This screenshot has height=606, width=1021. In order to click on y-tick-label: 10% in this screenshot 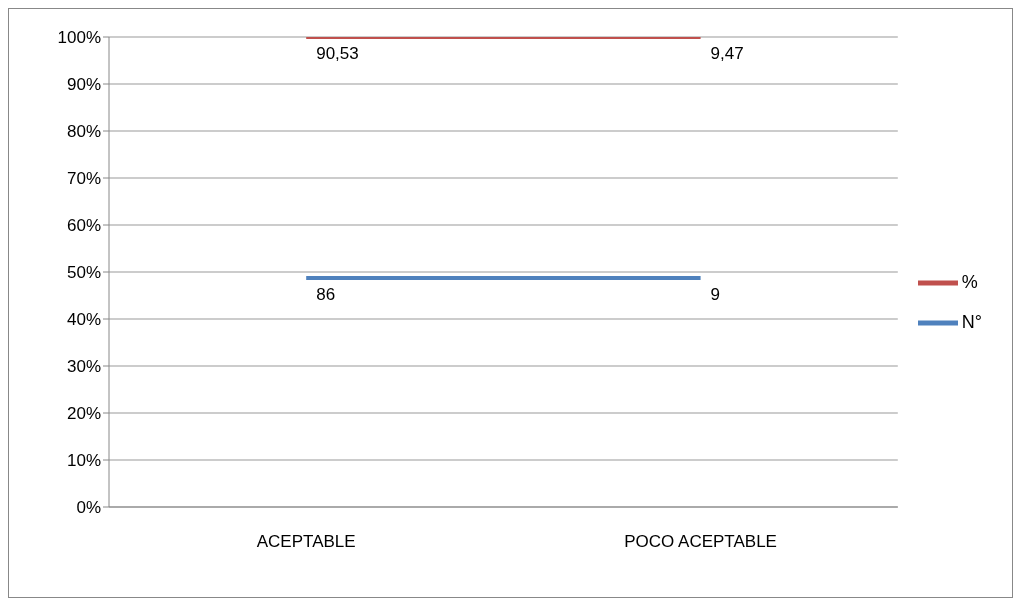, I will do `click(83, 461)`.